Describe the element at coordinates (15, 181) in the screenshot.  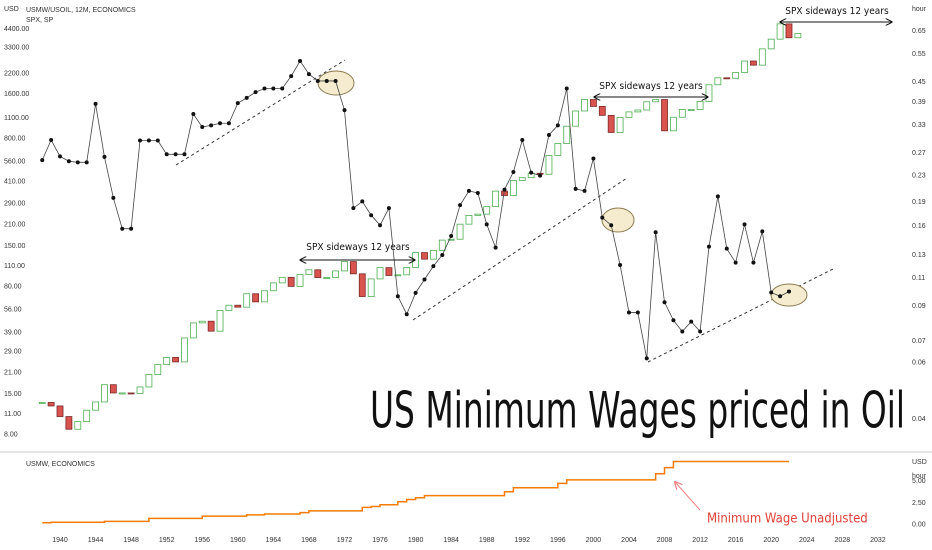
I see `y-tick-label: 410.00` at that location.